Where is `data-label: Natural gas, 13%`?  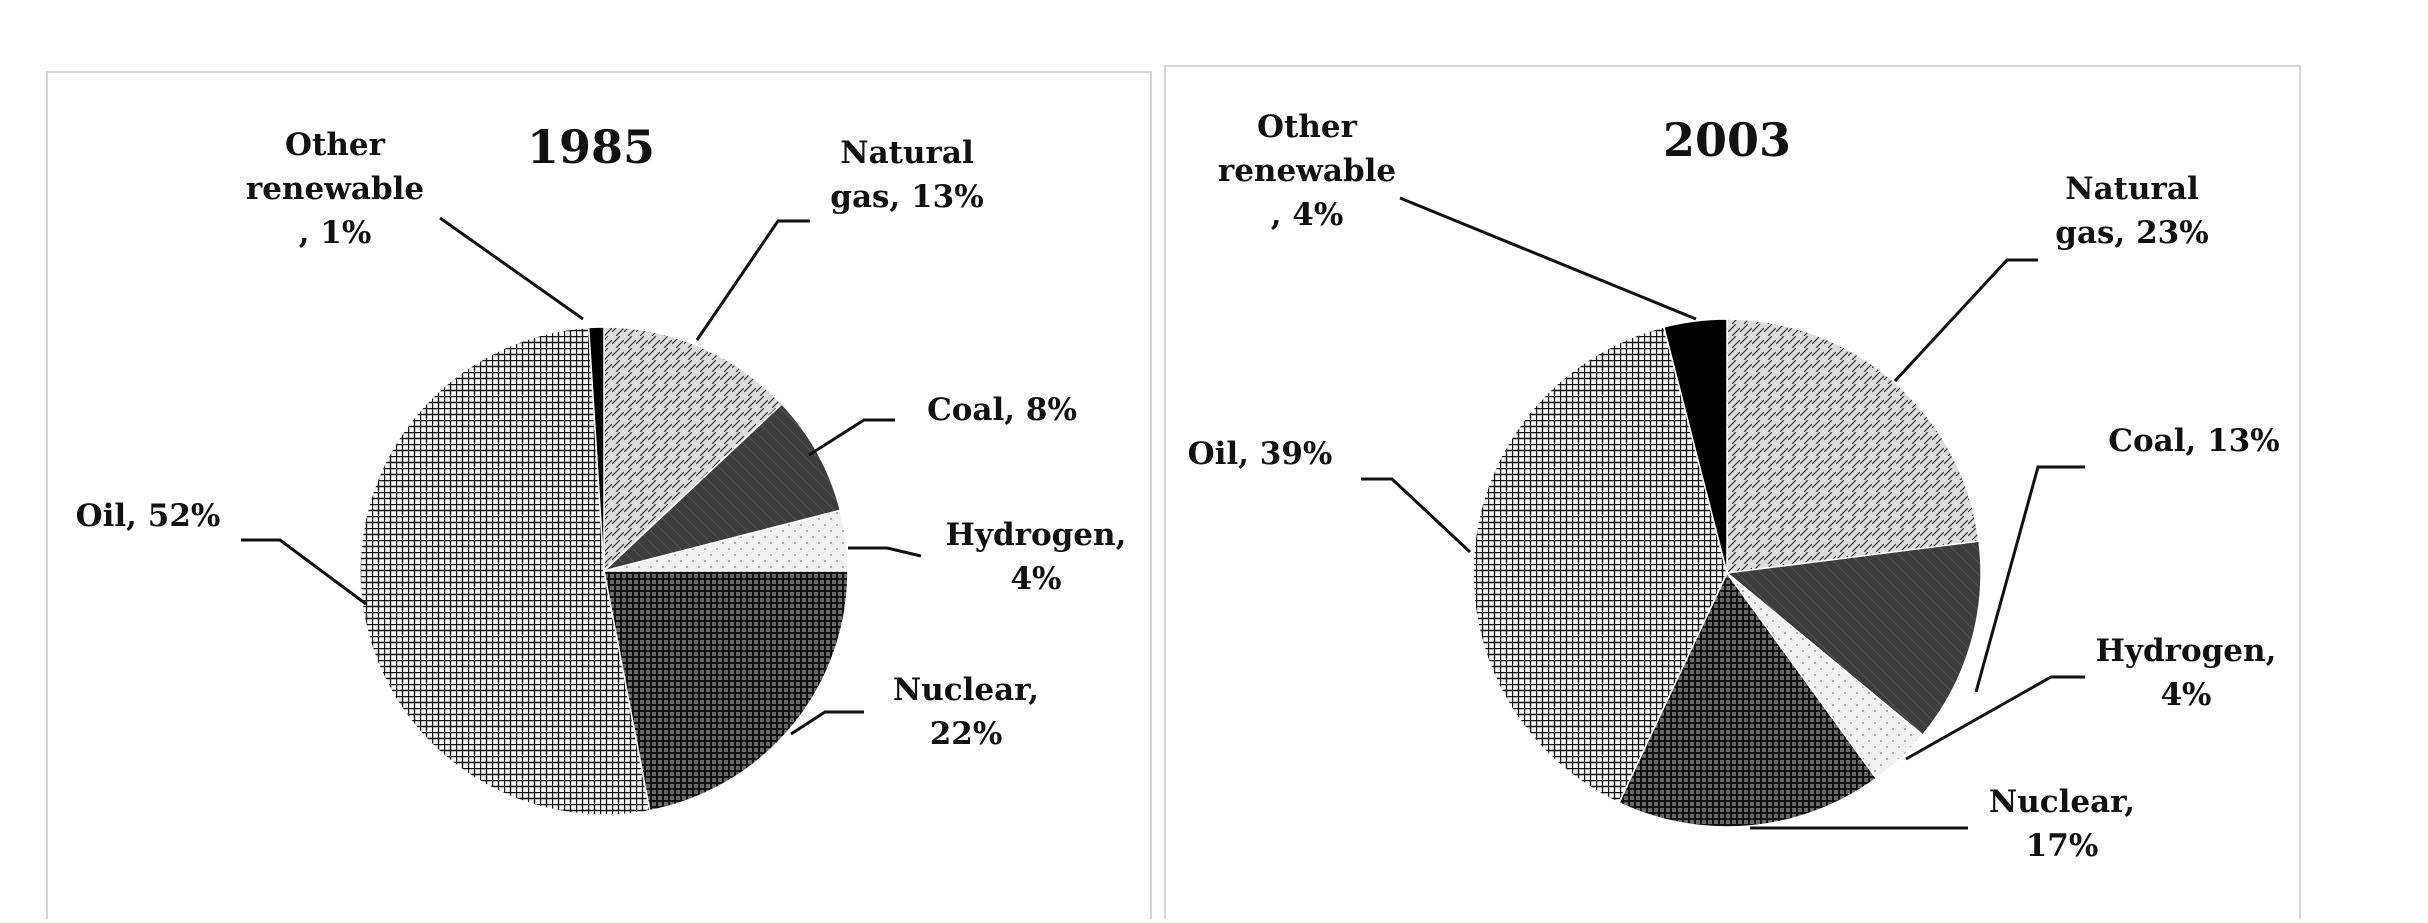
data-label: Natural gas, 13% is located at coordinates (906, 175).